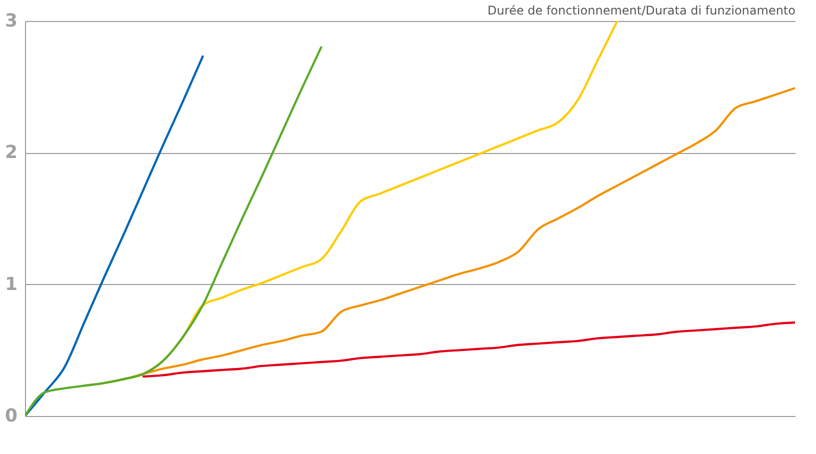 Image resolution: width=816 pixels, height=454 pixels. I want to click on y-tick-label: 2, so click(11, 153).